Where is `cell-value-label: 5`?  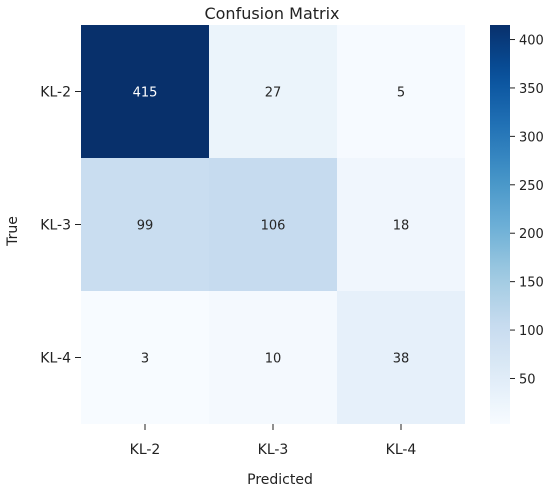
cell-value-label: 5 is located at coordinates (401, 93).